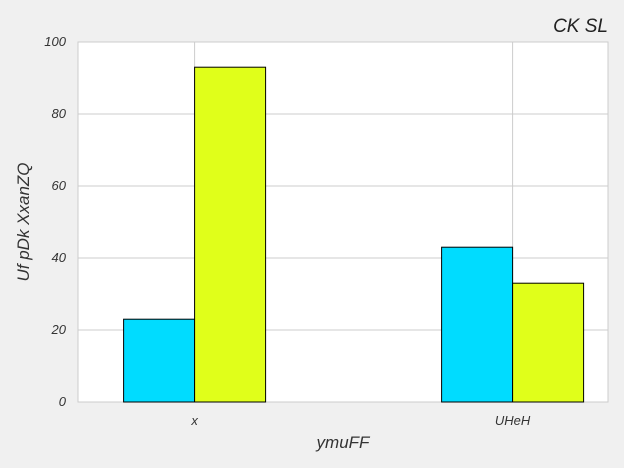 This screenshot has height=468, width=624. What do you see at coordinates (55, 41) in the screenshot?
I see `y-tick-label: 100` at bounding box center [55, 41].